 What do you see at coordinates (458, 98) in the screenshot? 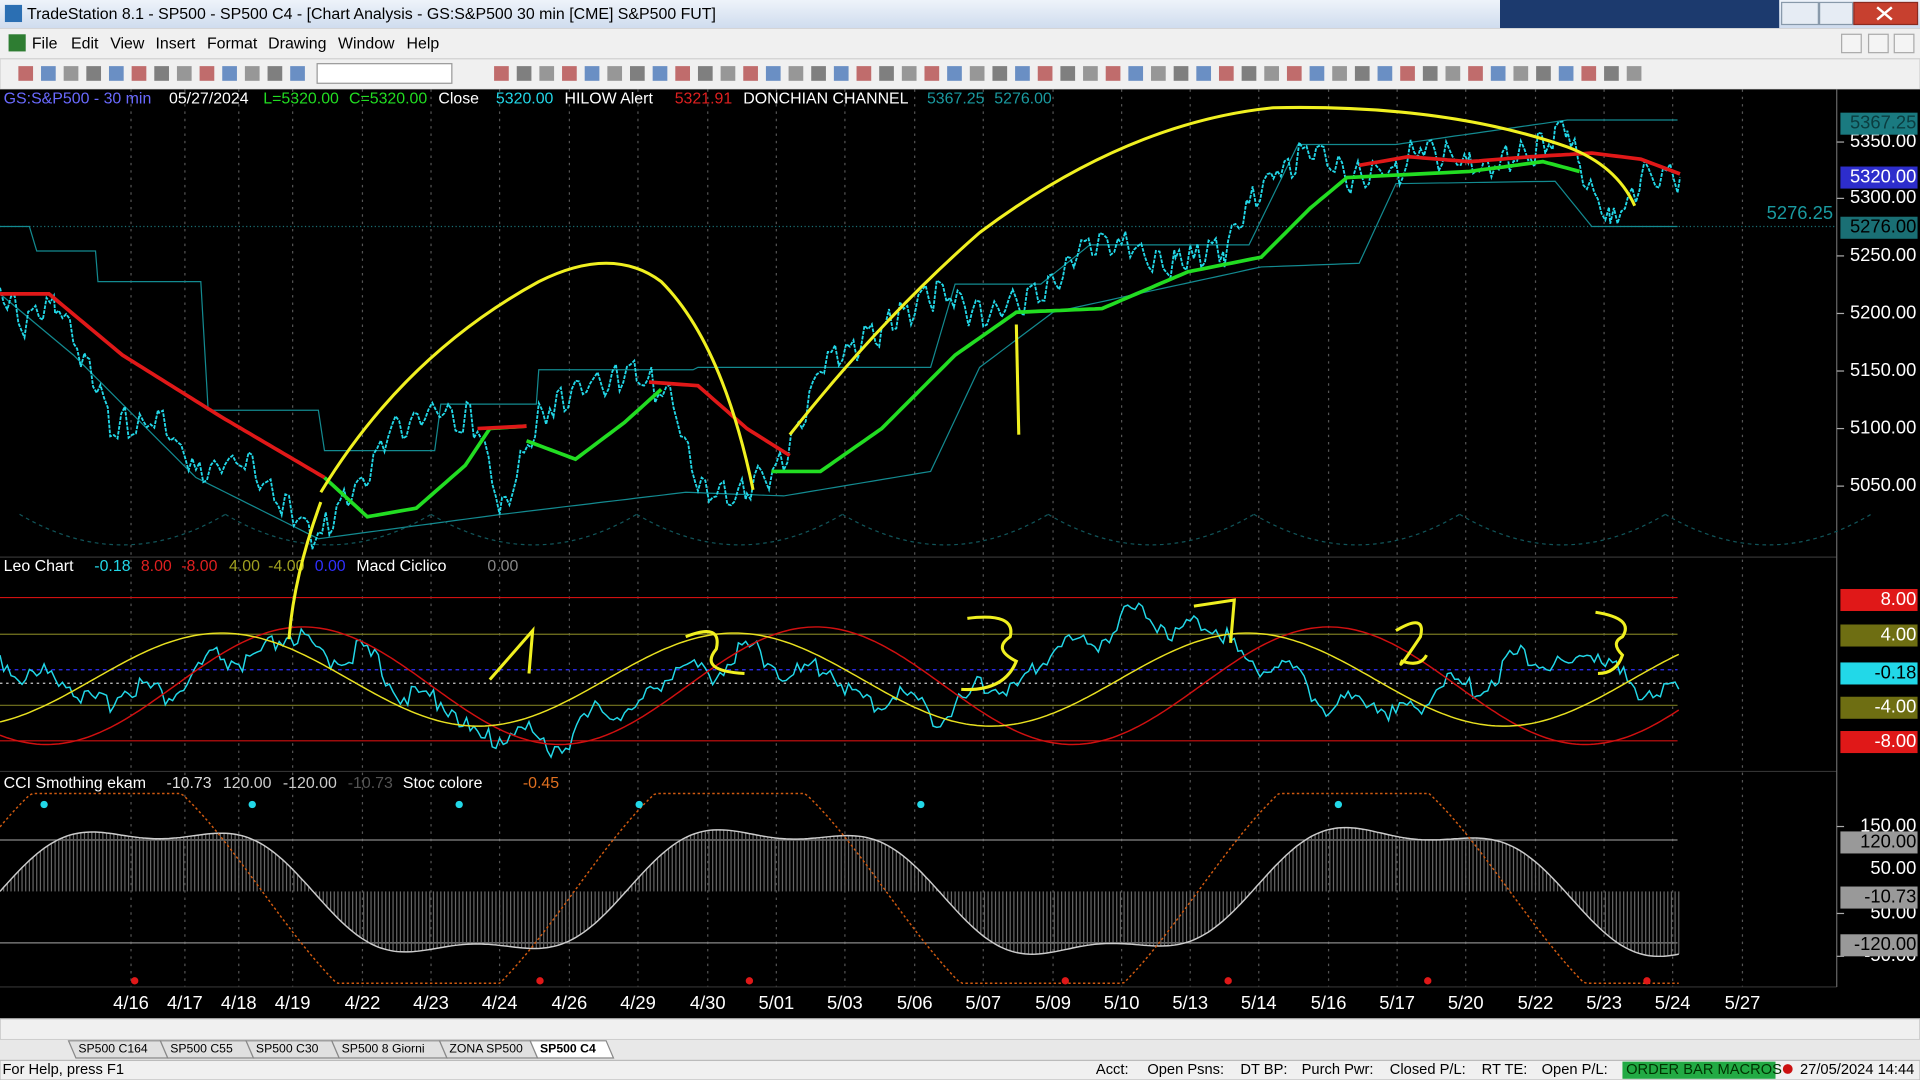
I see `panel-header-item: Close` at bounding box center [458, 98].